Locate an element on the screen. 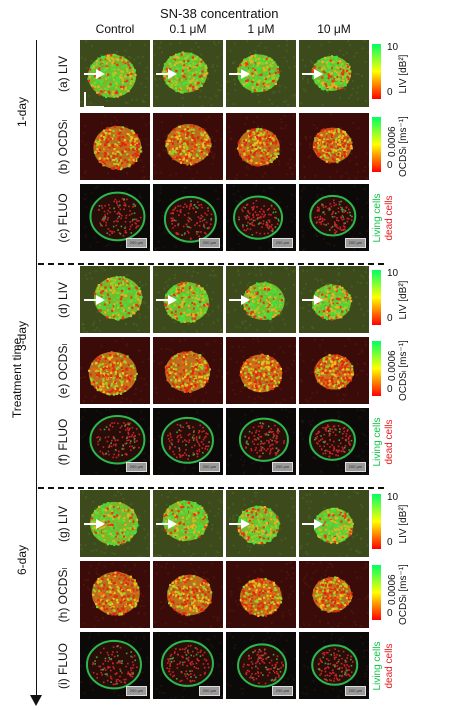 The width and height of the screenshot is (450, 710). row-label: (c) FLUO is located at coordinates (63, 217).